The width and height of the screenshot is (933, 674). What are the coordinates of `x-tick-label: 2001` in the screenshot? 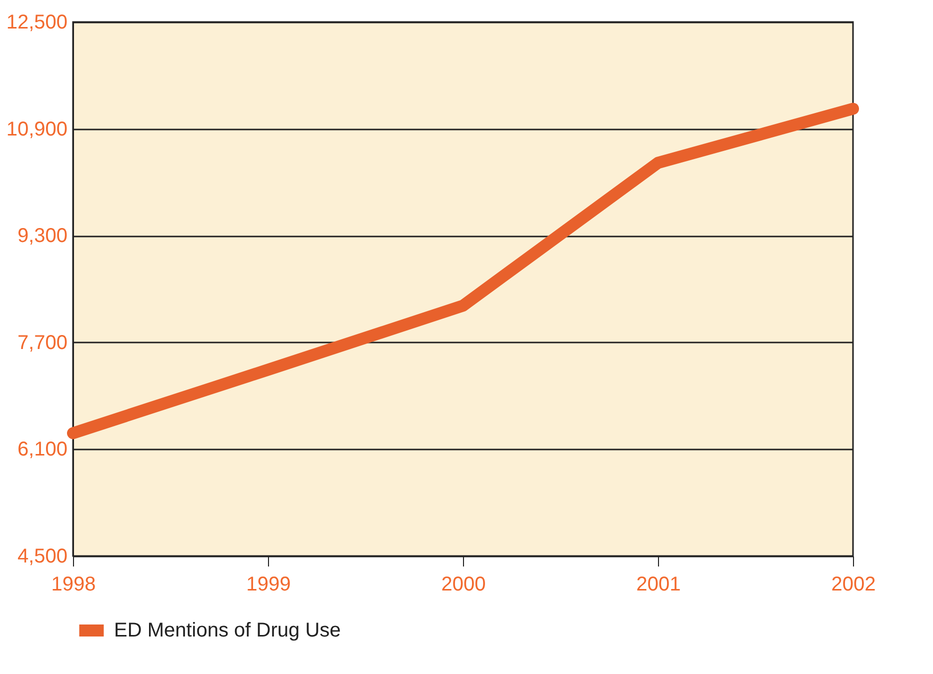 It's located at (658, 585).